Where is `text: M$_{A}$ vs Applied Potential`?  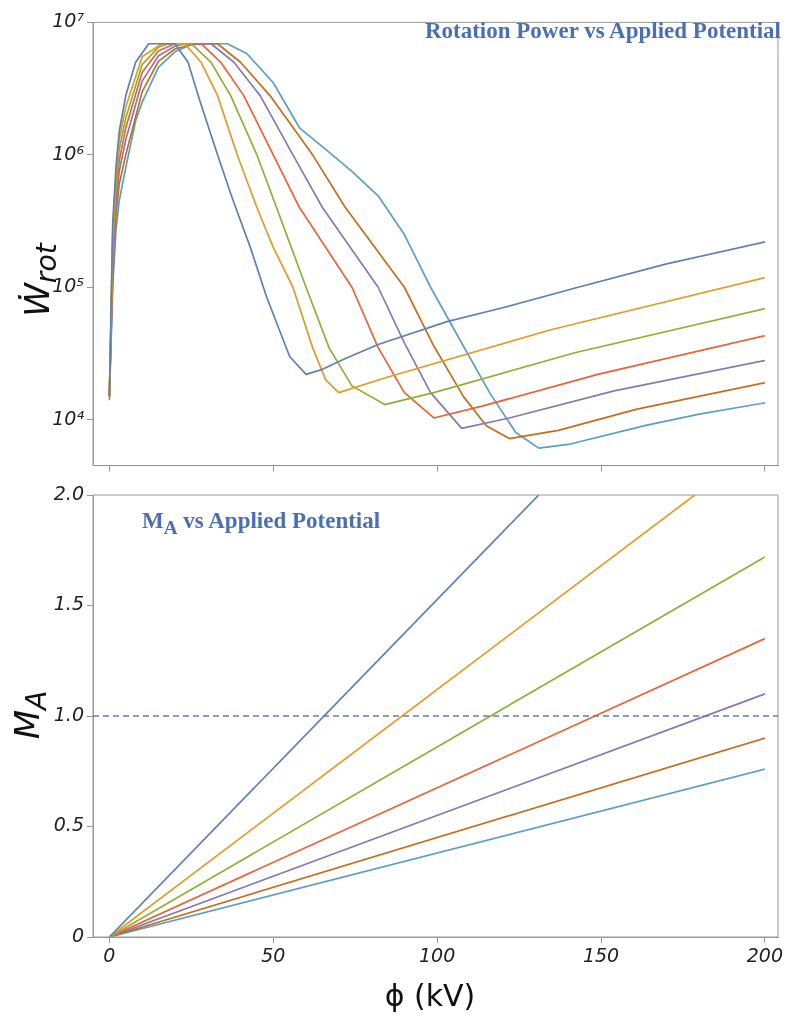
text: M$_{A}$ vs Applied Potential is located at coordinates (261, 523).